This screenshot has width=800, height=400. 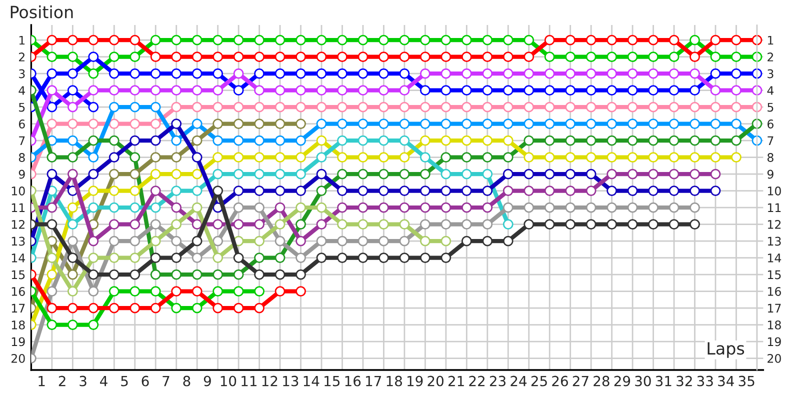 I want to click on x-tick-label: 19, so click(x=415, y=381).